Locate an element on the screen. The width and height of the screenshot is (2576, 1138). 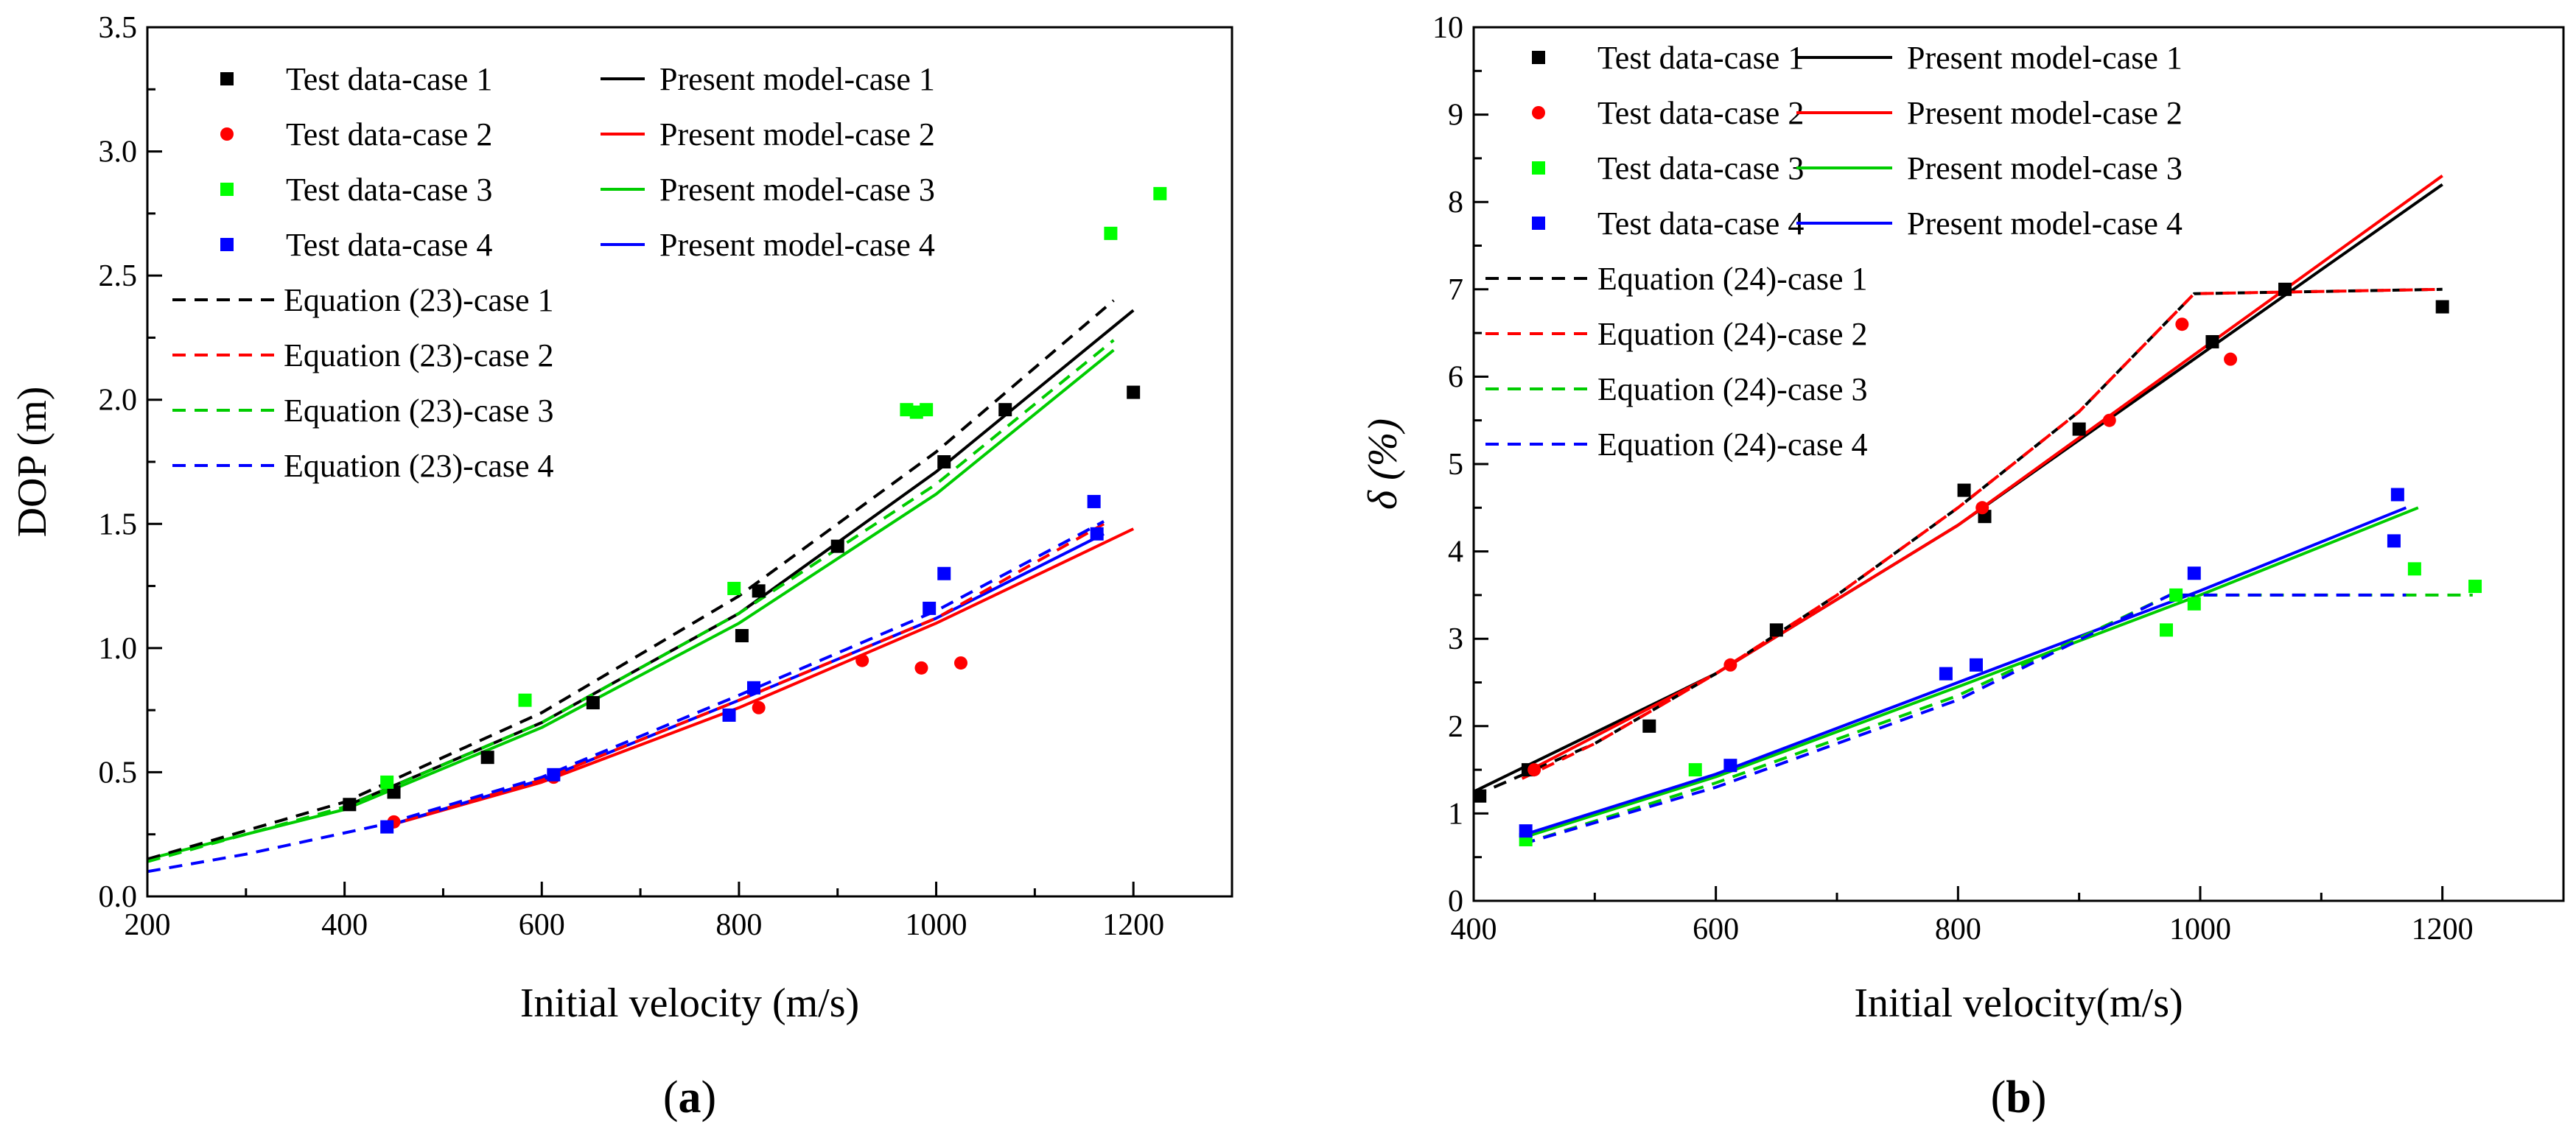
y-axis-label: DOP (m) is located at coordinates (32, 462).